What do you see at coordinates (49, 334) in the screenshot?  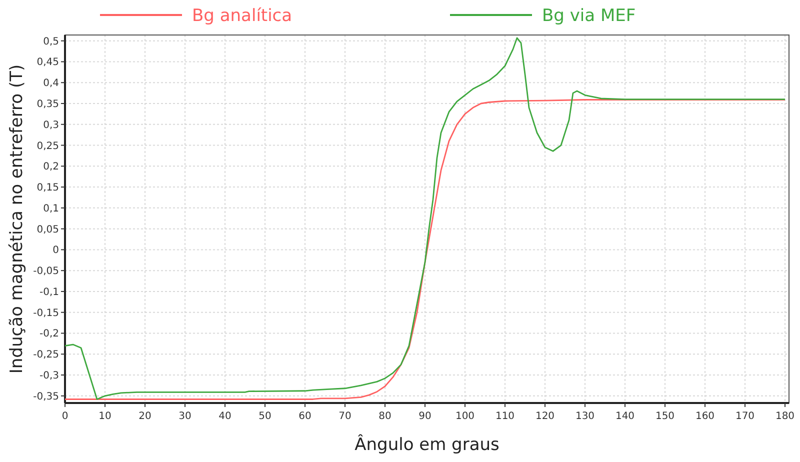 I see `y-tick-label: -0,2` at bounding box center [49, 334].